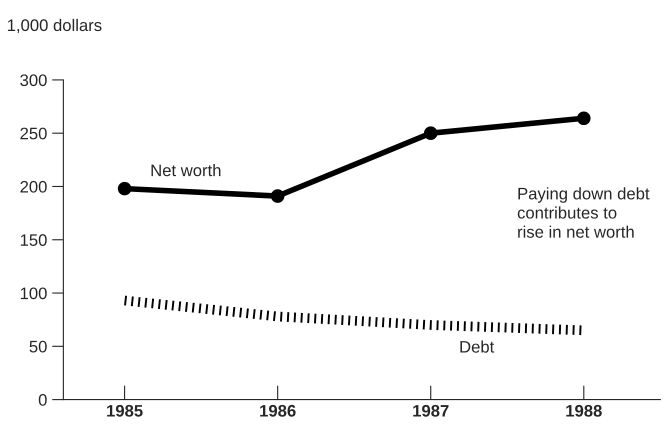  What do you see at coordinates (33, 80) in the screenshot?
I see `y-tick-label: 300` at bounding box center [33, 80].